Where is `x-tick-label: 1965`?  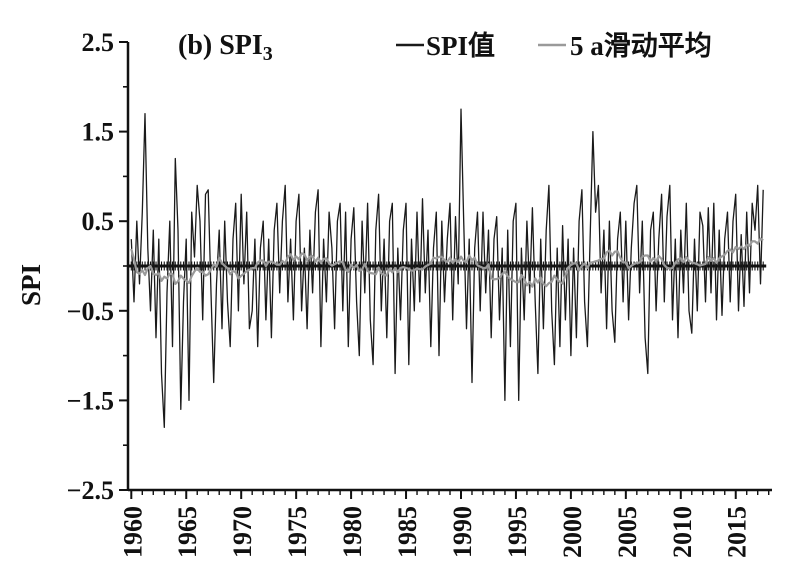
x-tick-label: 1965 is located at coordinates (187, 532).